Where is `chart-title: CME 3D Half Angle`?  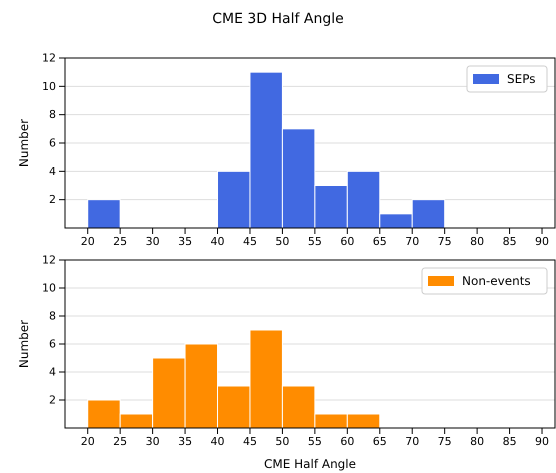 chart-title: CME 3D Half Angle is located at coordinates (278, 19).